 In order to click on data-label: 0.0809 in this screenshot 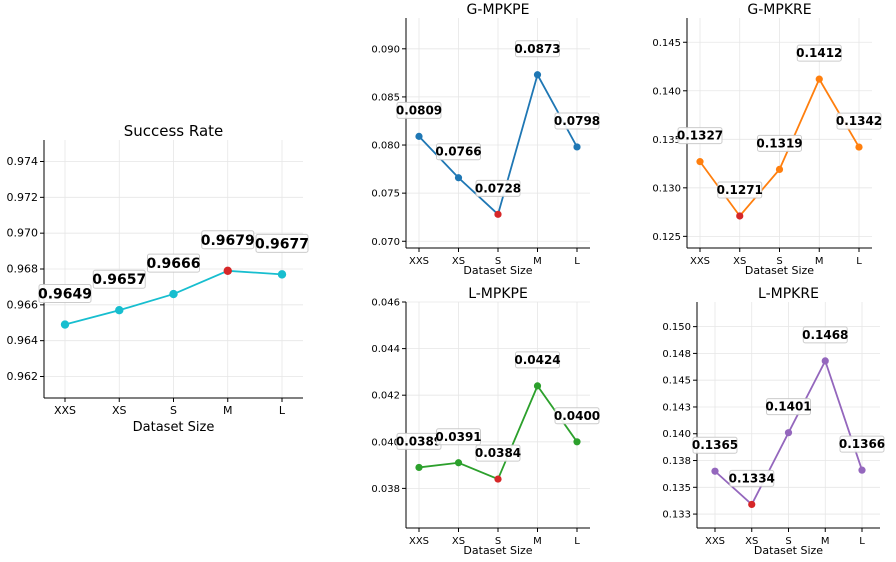, I will do `click(419, 110)`.